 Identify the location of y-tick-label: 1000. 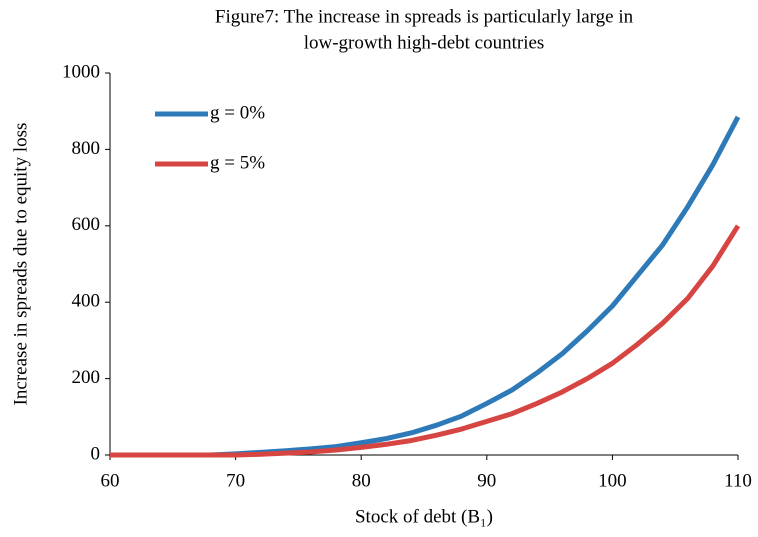
(81, 71).